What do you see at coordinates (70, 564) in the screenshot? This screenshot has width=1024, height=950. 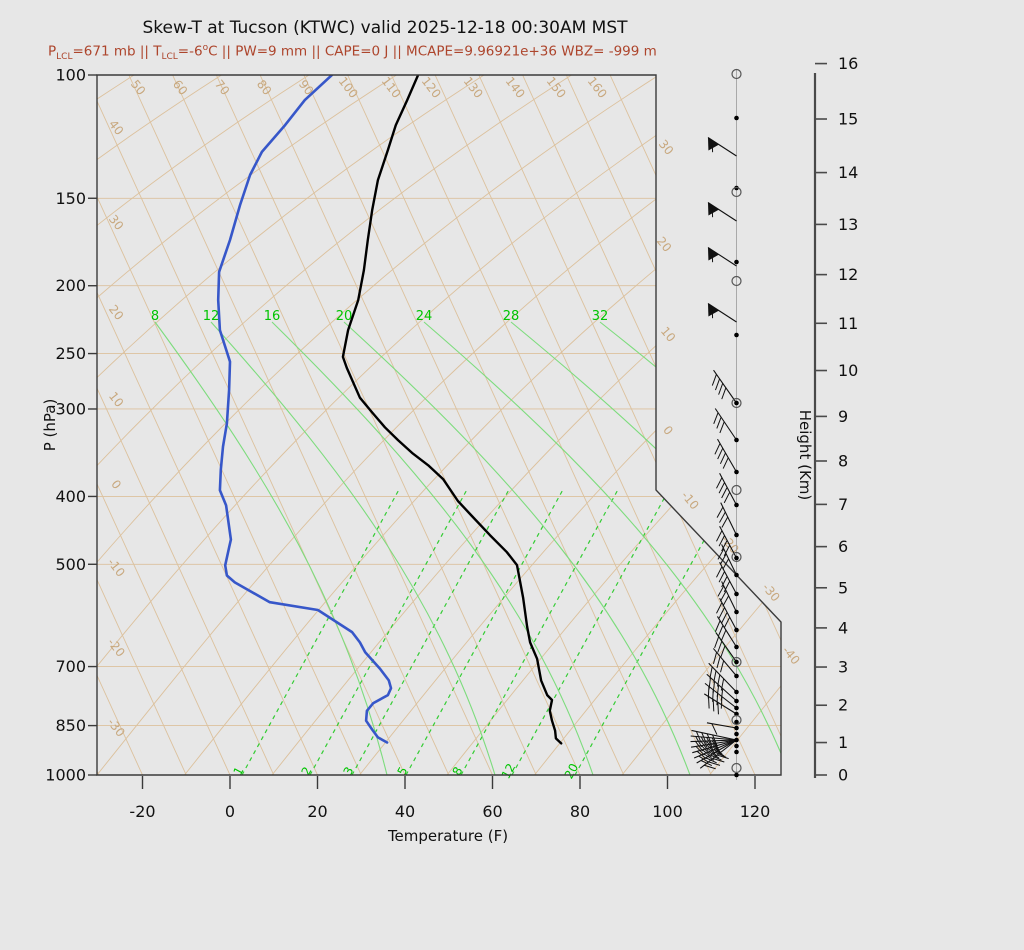 I see `svg-text: 500` at bounding box center [70, 564].